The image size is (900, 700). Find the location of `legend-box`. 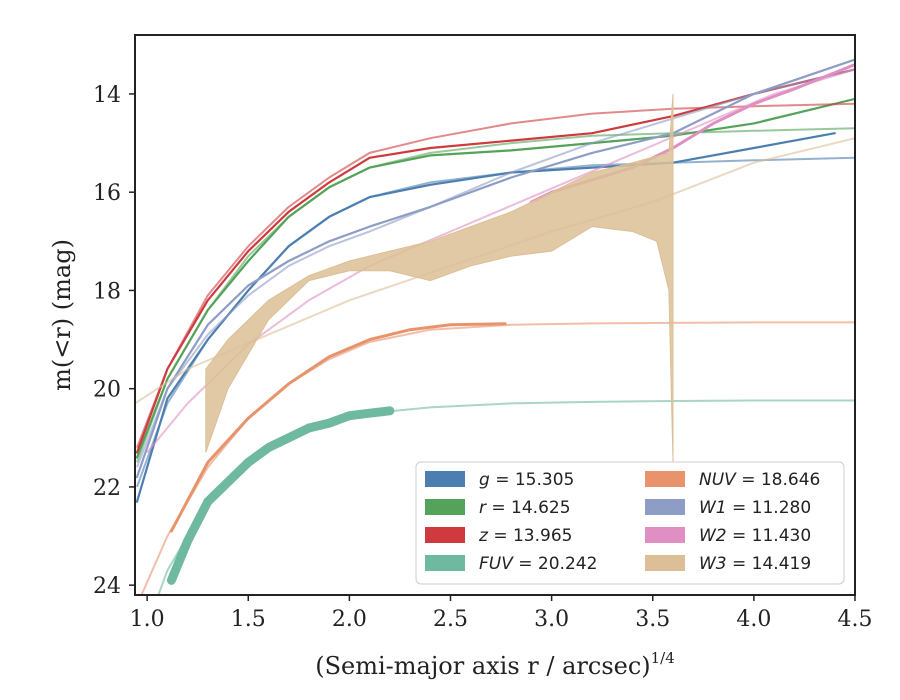

legend-box is located at coordinates (630, 523).